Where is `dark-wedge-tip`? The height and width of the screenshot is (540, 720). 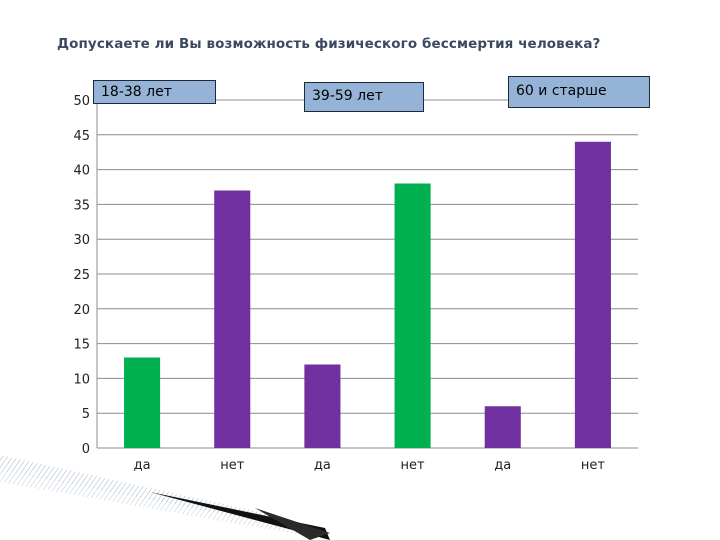 dark-wedge-tip is located at coordinates (292, 524).